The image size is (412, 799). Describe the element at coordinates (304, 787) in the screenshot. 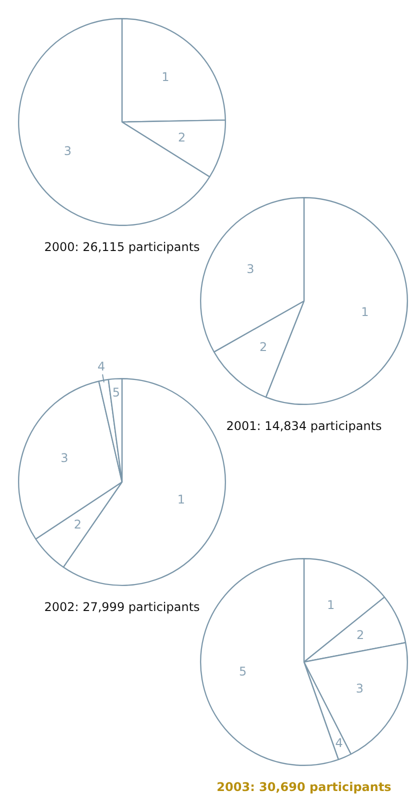

I see `text: 2003: 30,690 participants` at that location.